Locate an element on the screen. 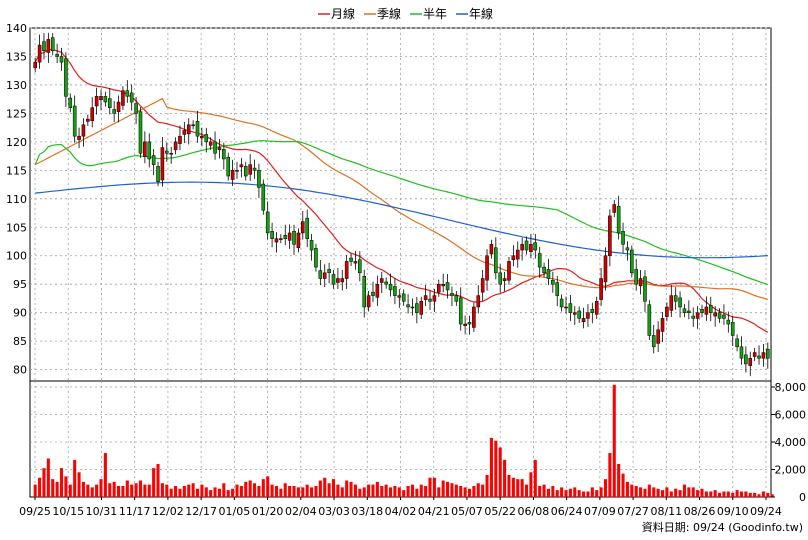 The image size is (808, 540). price-tick-label-2: 130 is located at coordinates (16, 85).